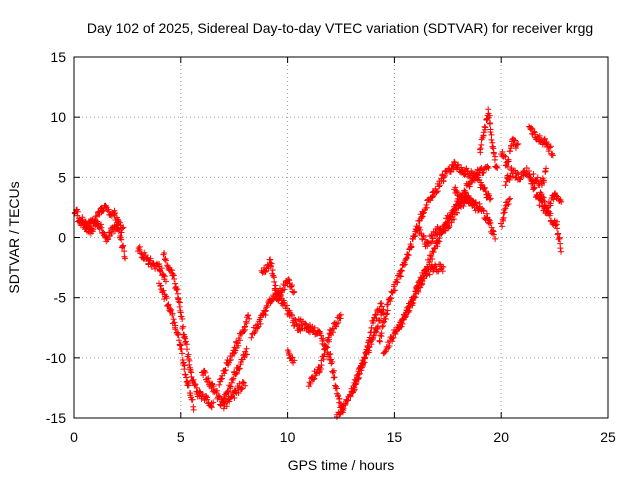  Describe the element at coordinates (608, 437) in the screenshot. I see `x-tick-label: 25` at that location.